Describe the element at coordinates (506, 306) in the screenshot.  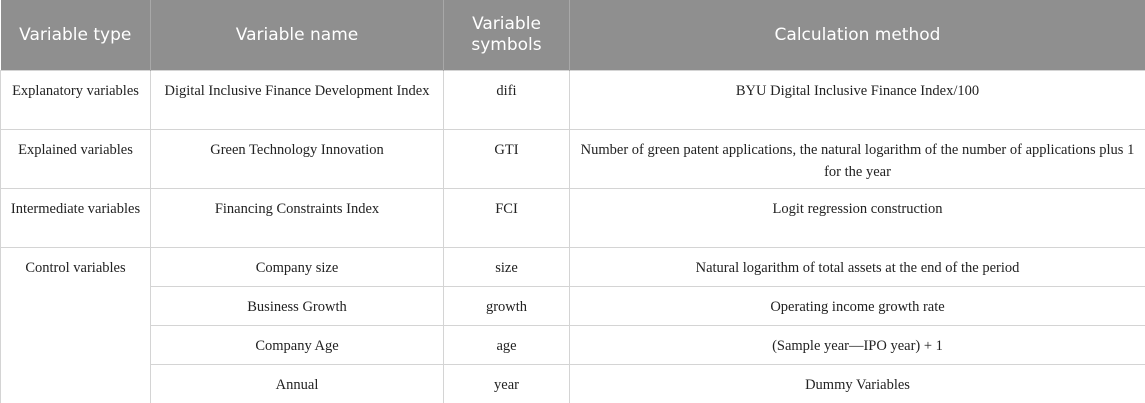
I see `table-cell: growth` at that location.